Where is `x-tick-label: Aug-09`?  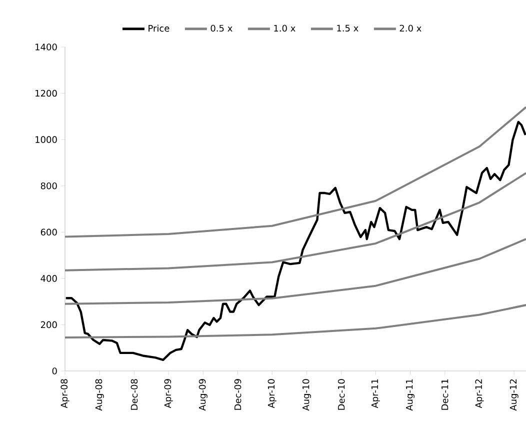
x-tick-label: Aug-09 is located at coordinates (203, 395).